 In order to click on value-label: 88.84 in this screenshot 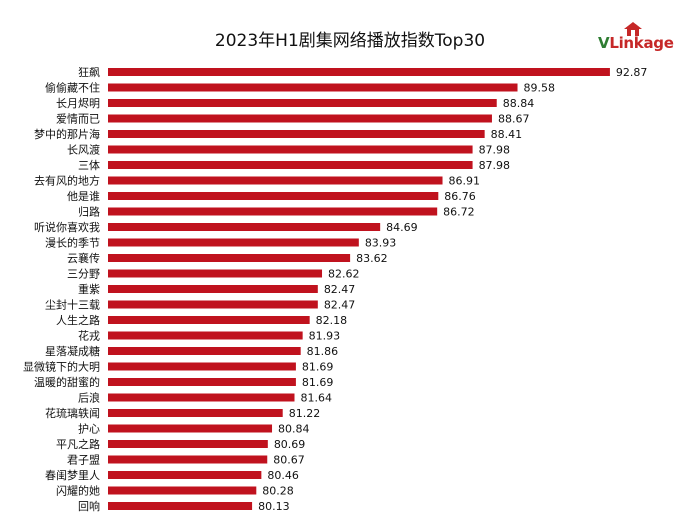, I will do `click(519, 103)`.